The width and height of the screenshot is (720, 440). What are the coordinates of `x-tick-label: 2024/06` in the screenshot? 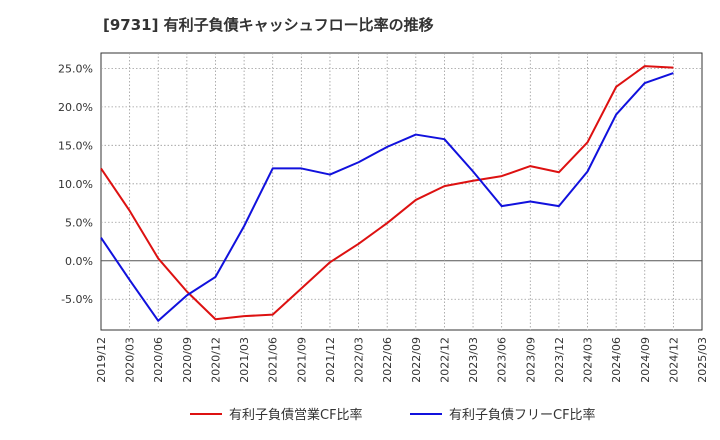 It's located at (616, 360).